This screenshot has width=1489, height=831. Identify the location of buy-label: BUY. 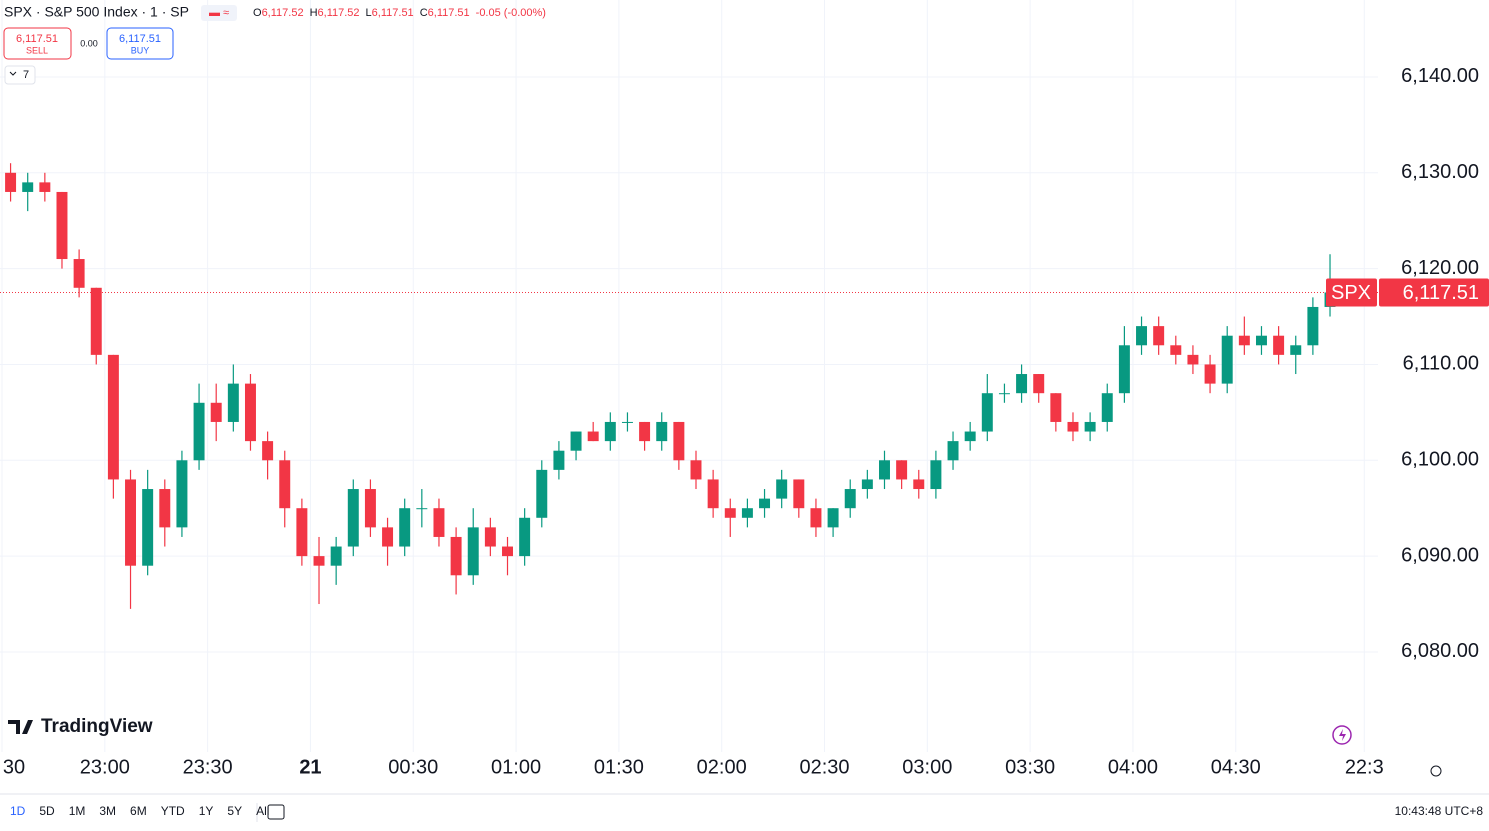
(140, 50).